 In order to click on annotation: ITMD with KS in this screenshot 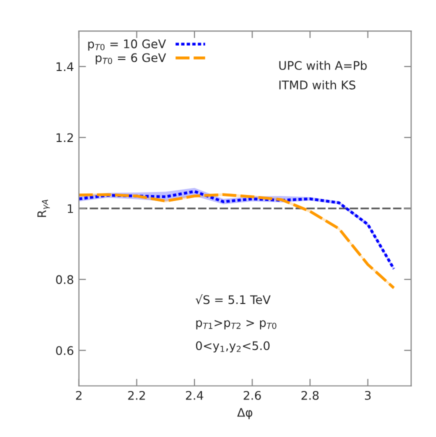, I will do `click(317, 85)`.